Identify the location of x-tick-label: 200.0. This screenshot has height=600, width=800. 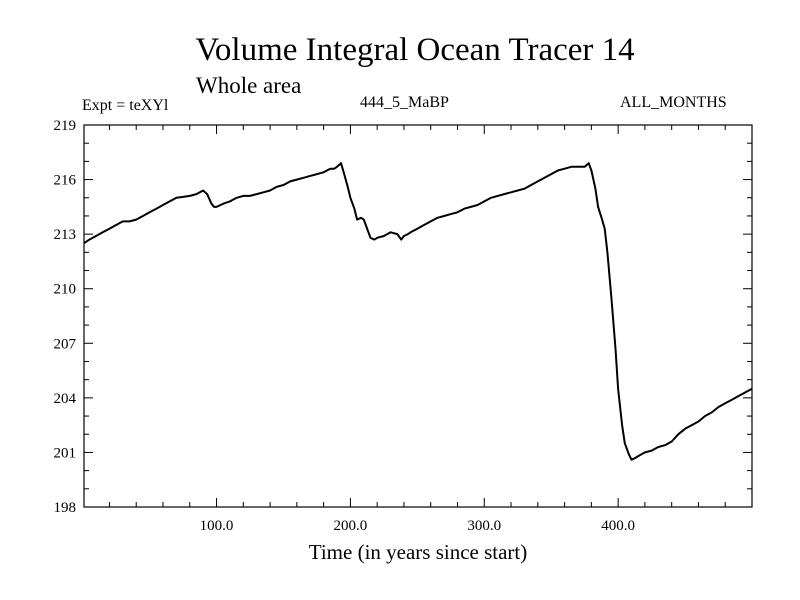
(351, 526).